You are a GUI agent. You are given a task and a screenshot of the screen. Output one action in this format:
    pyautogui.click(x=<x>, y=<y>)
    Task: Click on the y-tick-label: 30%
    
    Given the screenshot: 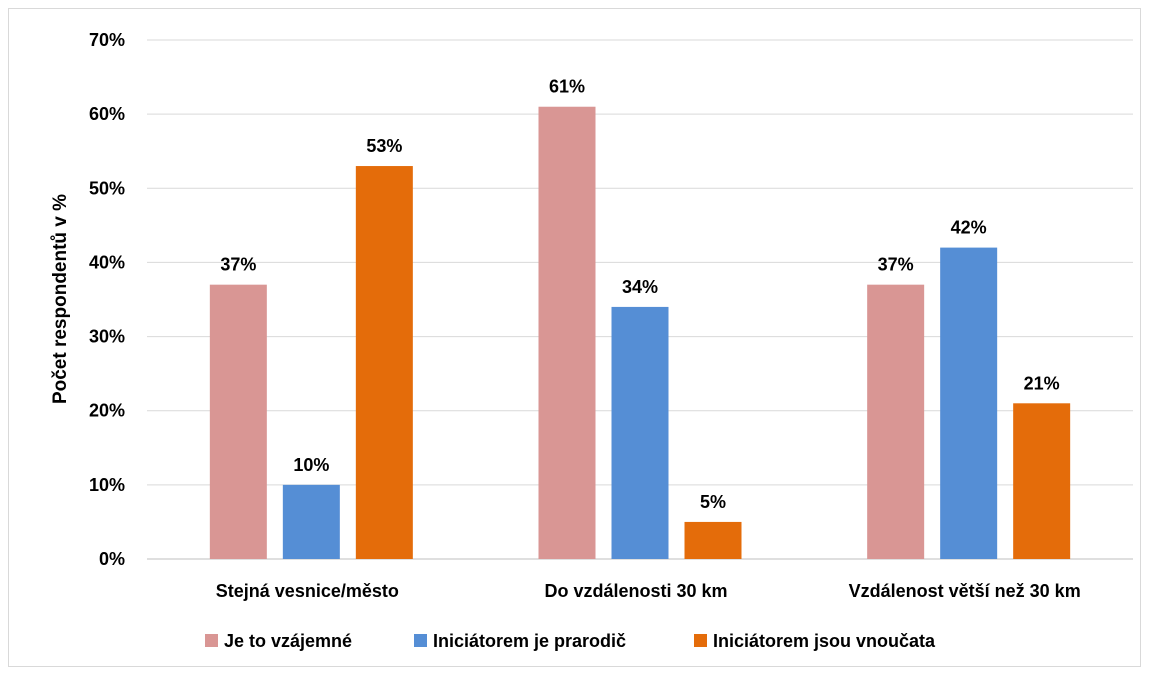 What is the action you would take?
    pyautogui.click(x=107, y=337)
    